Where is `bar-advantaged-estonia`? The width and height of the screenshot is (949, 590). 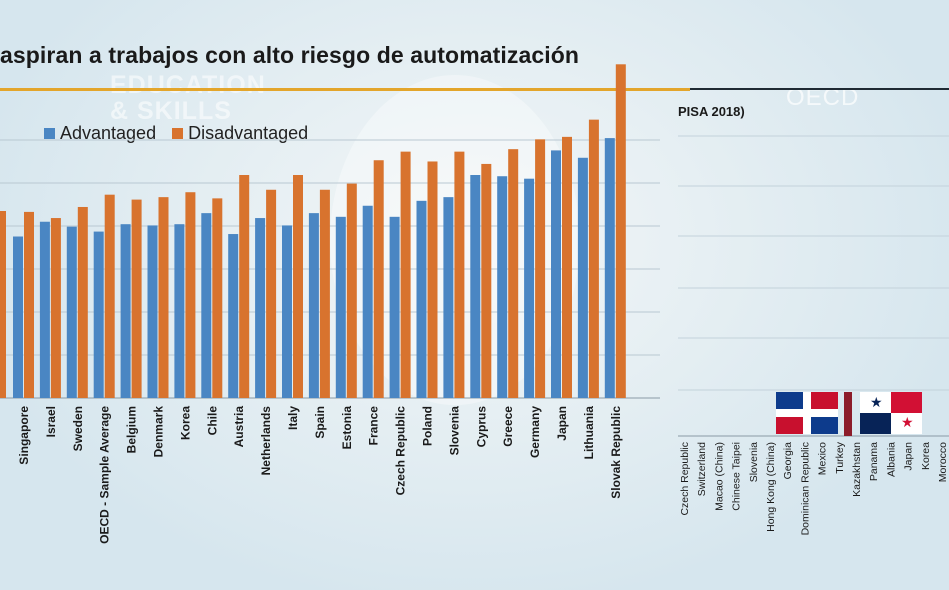 bar-advantaged-estonia is located at coordinates (340, 307).